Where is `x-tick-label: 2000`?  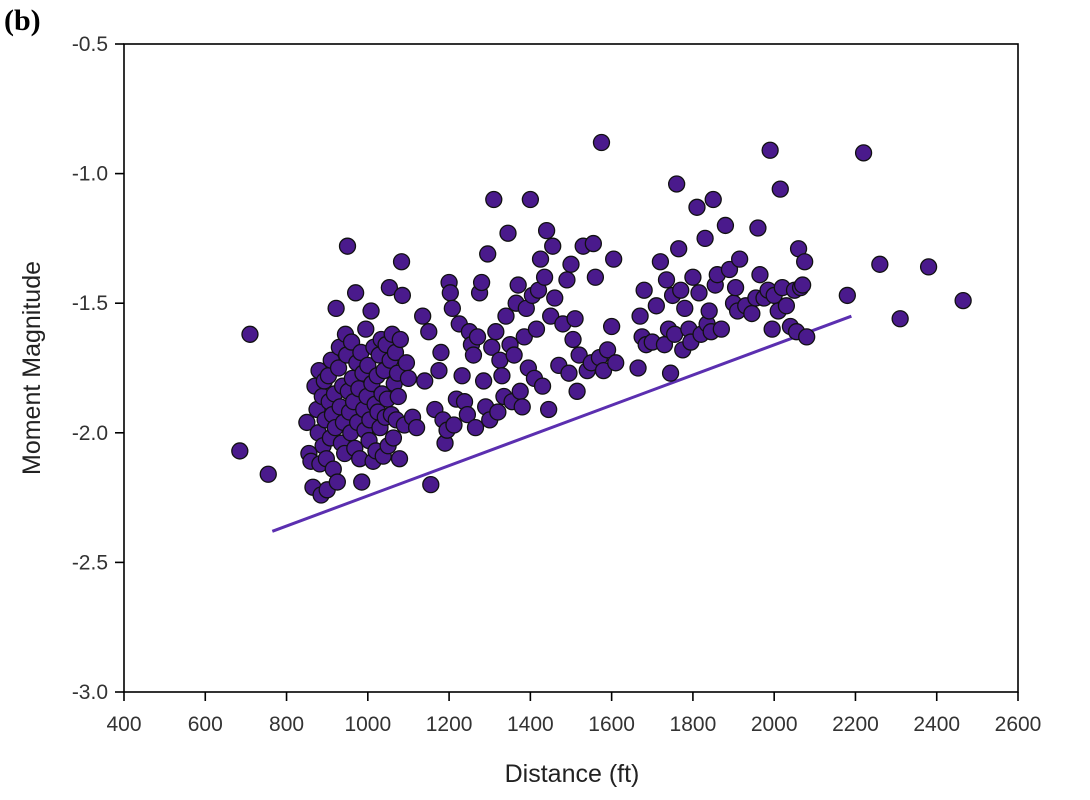
x-tick-label: 2000 is located at coordinates (774, 724).